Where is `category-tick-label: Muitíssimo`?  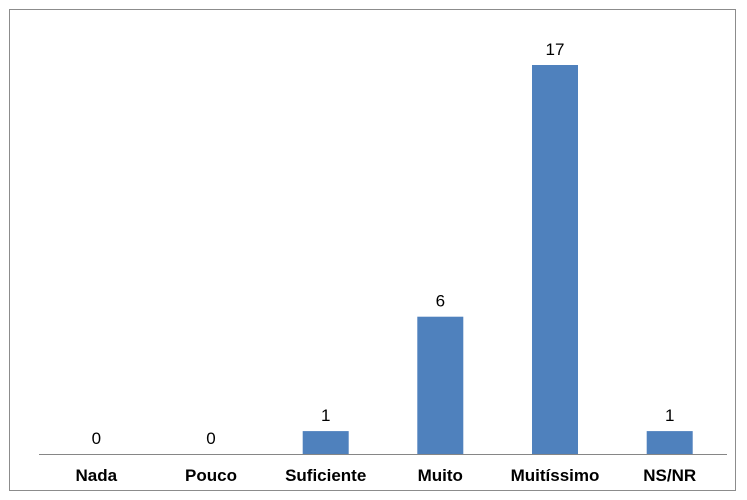 category-tick-label: Muitíssimo is located at coordinates (555, 475).